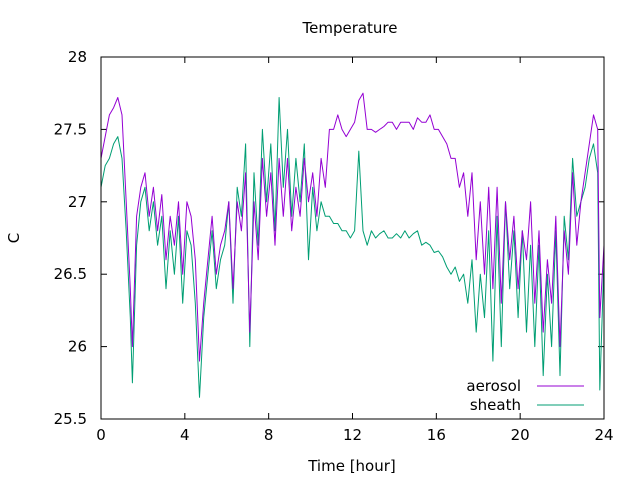 This screenshot has height=480, width=640. What do you see at coordinates (520, 435) in the screenshot?
I see `x-tick-label: 20` at bounding box center [520, 435].